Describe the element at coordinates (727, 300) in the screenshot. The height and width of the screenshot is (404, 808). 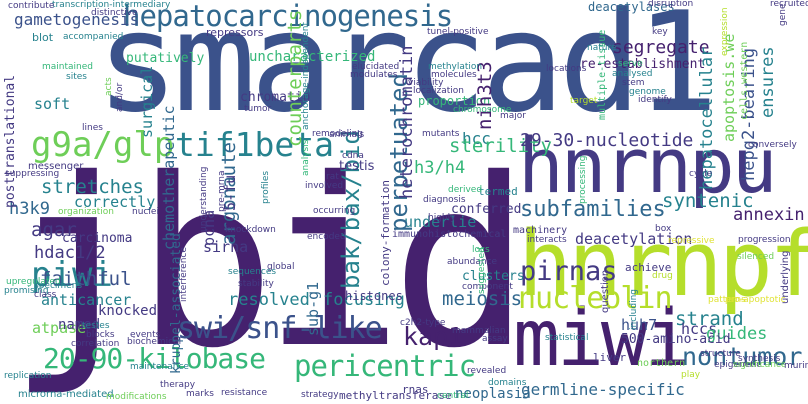
I see `word-patterns: patterns` at that location.